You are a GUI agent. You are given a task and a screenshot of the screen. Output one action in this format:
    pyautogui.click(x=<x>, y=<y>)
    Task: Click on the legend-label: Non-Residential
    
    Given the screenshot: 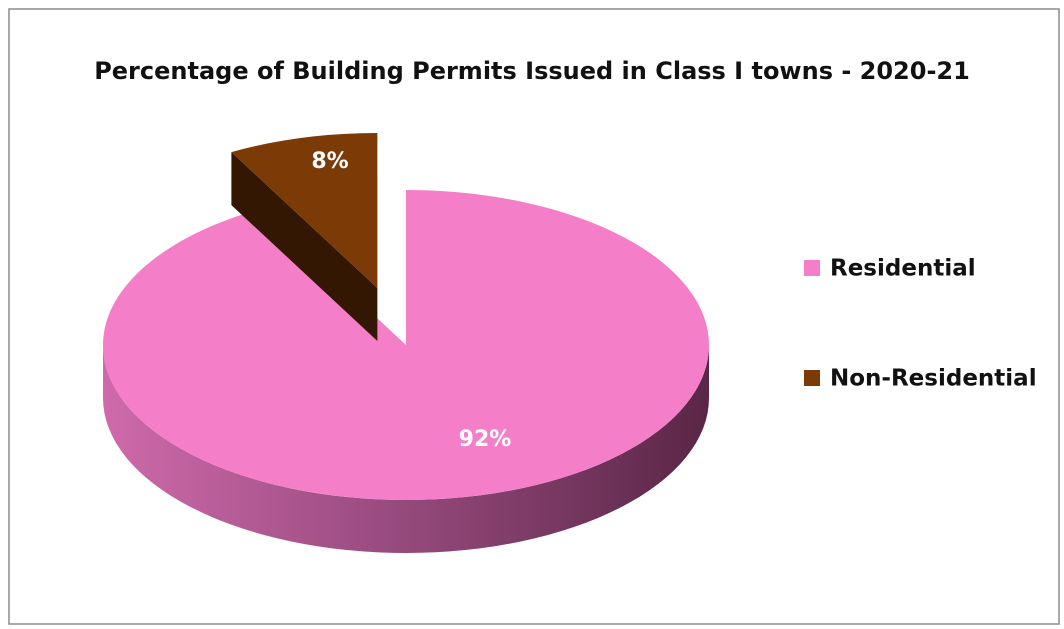 What is the action you would take?
    pyautogui.click(x=933, y=379)
    